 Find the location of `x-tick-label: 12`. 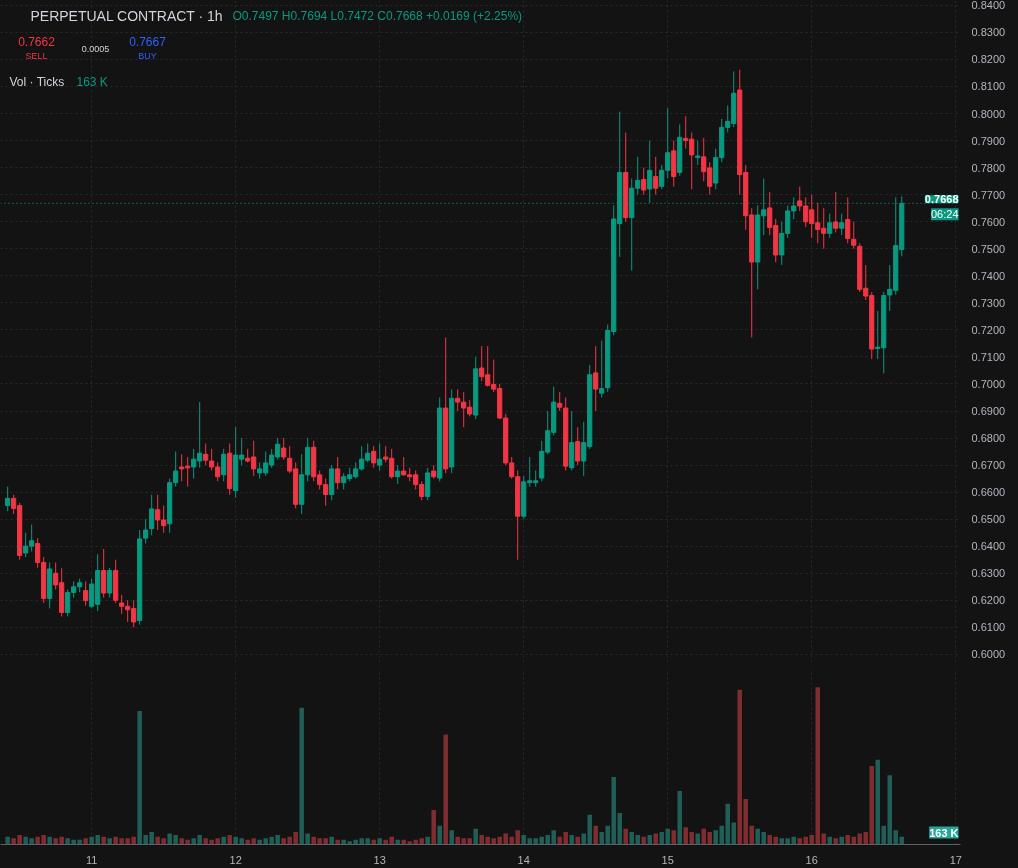

x-tick-label: 12 is located at coordinates (235, 859).